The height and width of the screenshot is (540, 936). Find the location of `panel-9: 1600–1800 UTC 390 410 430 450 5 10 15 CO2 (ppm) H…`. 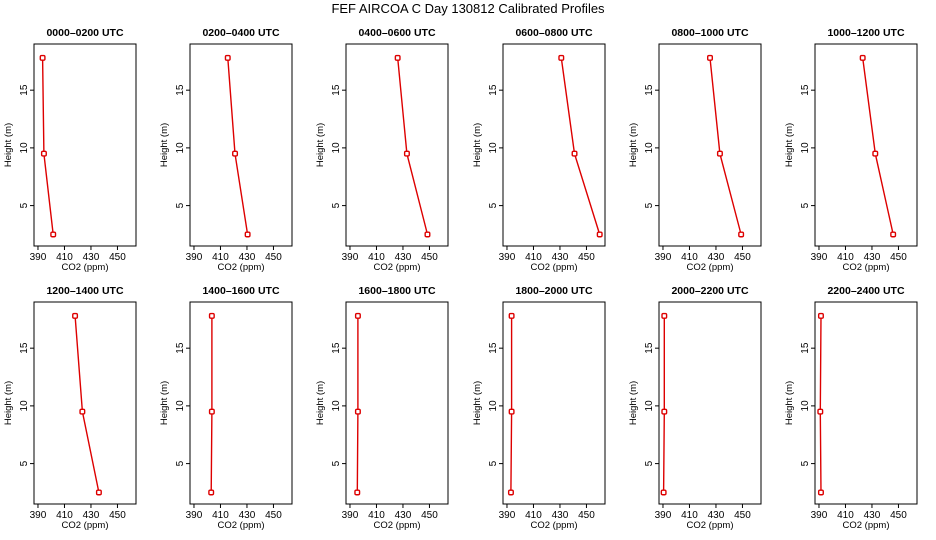

panel-9: 1600–1800 UTC 390 410 430 450 5 10 15 CO2 (ppm) H… is located at coordinates (382, 408).